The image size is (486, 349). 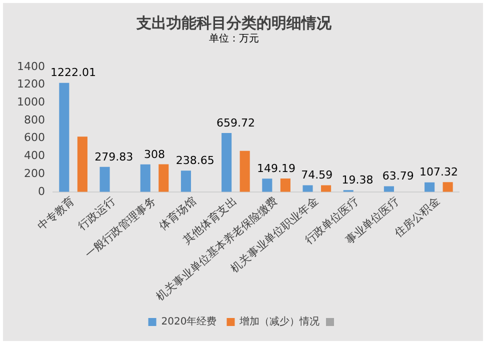 What do you see at coordinates (398, 176) in the screenshot?
I see `data-label: 63.79` at bounding box center [398, 176].